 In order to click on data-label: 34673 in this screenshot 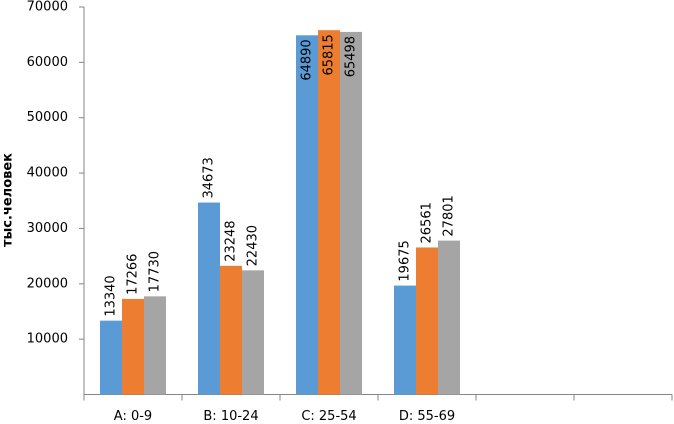, I will do `click(209, 177)`.